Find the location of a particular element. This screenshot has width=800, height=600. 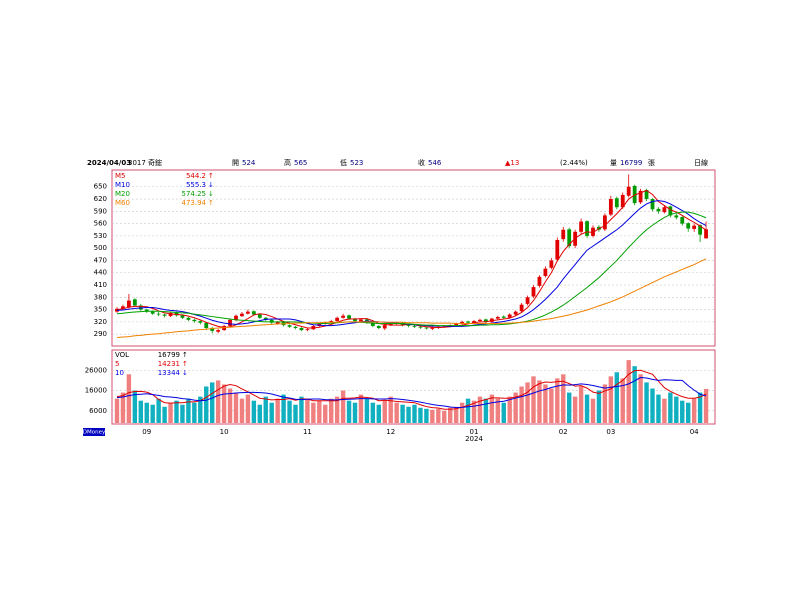

legend-name: 5 is located at coordinates (117, 364).